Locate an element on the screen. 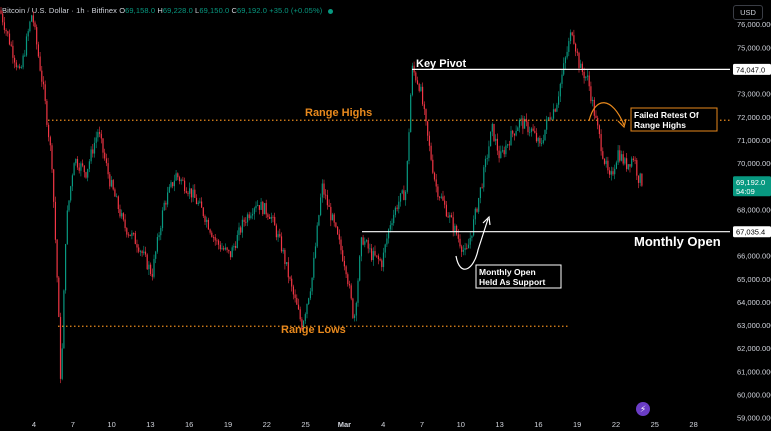  y-tick-label: 68,000.000 is located at coordinates (754, 209).